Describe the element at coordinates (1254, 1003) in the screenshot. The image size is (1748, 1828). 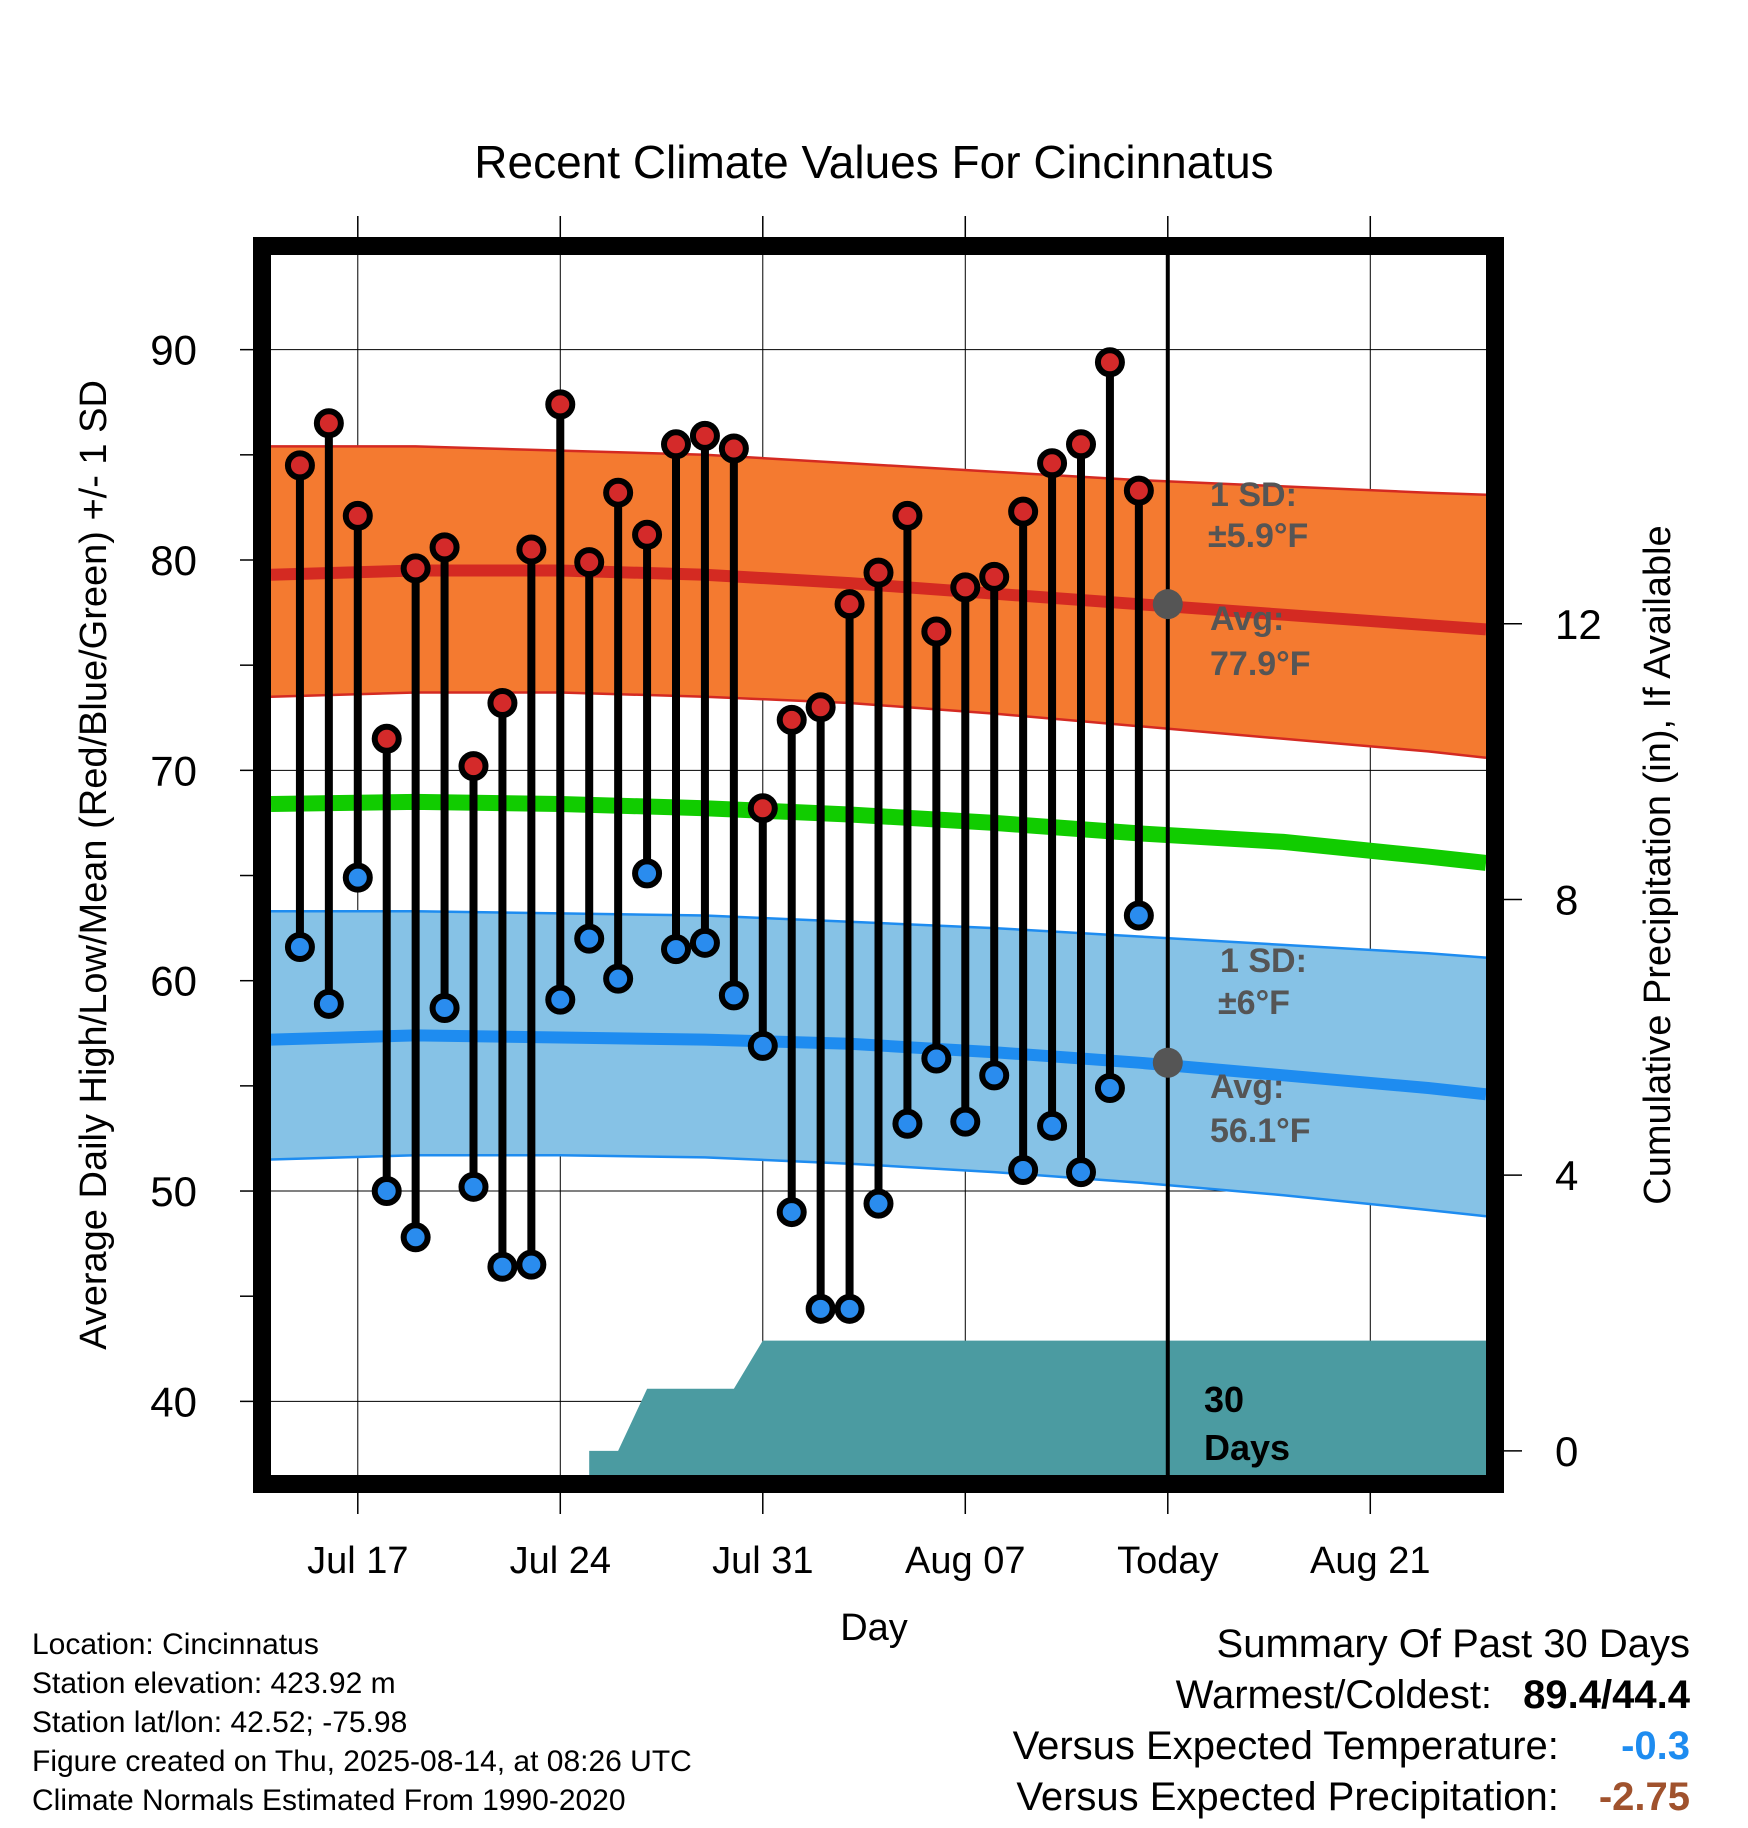
I see `low-sd-value: ±6°F` at that location.